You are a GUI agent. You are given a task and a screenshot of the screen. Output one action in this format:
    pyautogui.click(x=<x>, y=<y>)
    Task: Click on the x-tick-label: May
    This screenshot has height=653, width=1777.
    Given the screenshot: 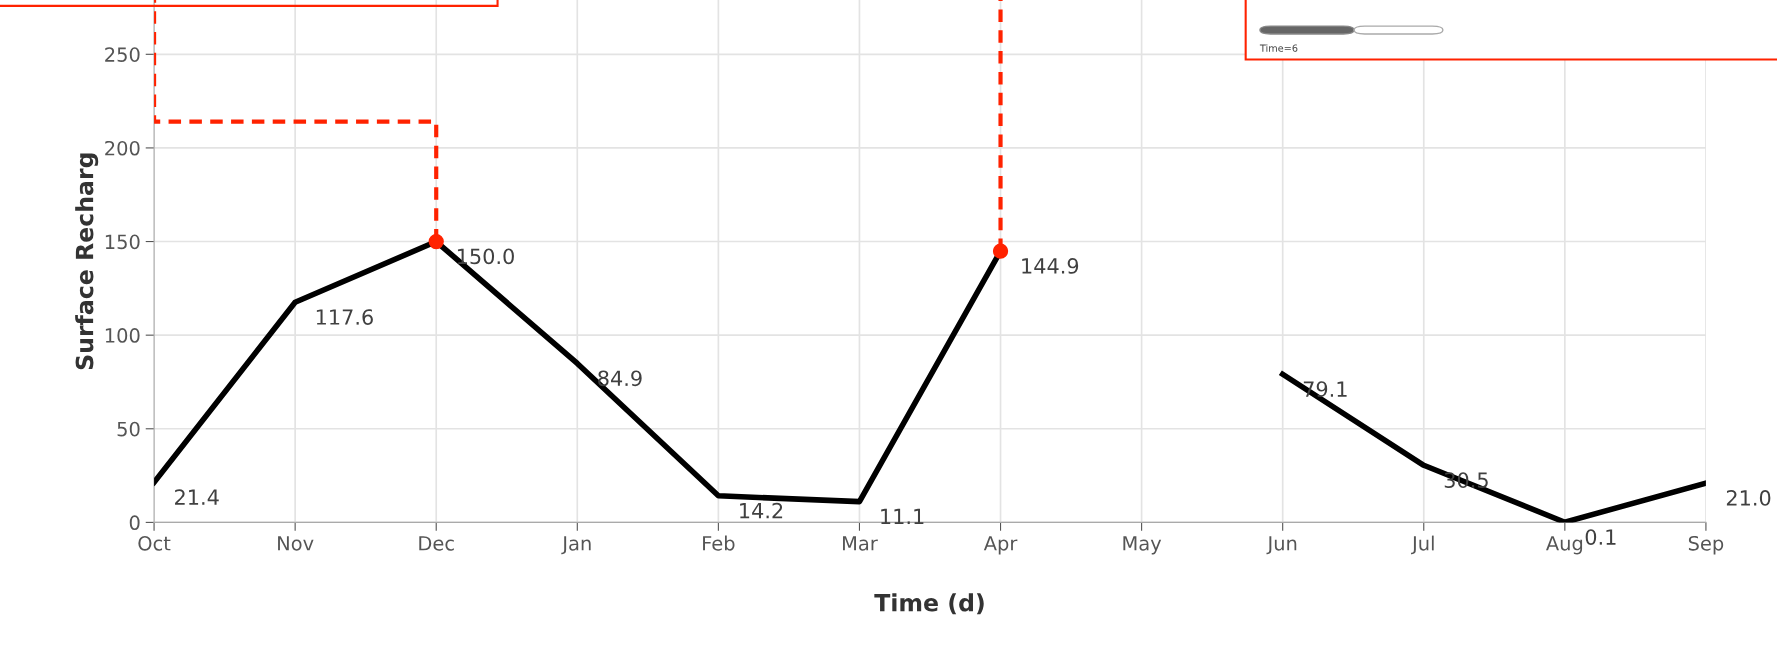 What is the action you would take?
    pyautogui.click(x=1142, y=545)
    